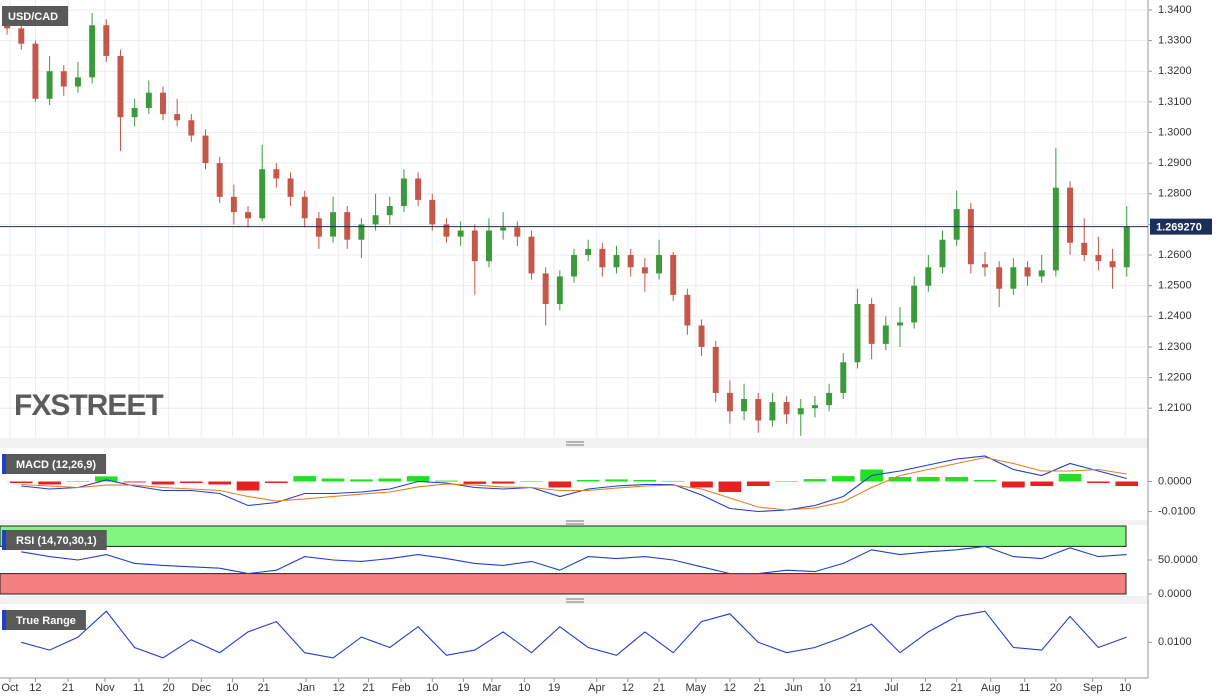 This screenshot has width=1228, height=699. What do you see at coordinates (46, 621) in the screenshot?
I see `panel-title: True Range` at bounding box center [46, 621].